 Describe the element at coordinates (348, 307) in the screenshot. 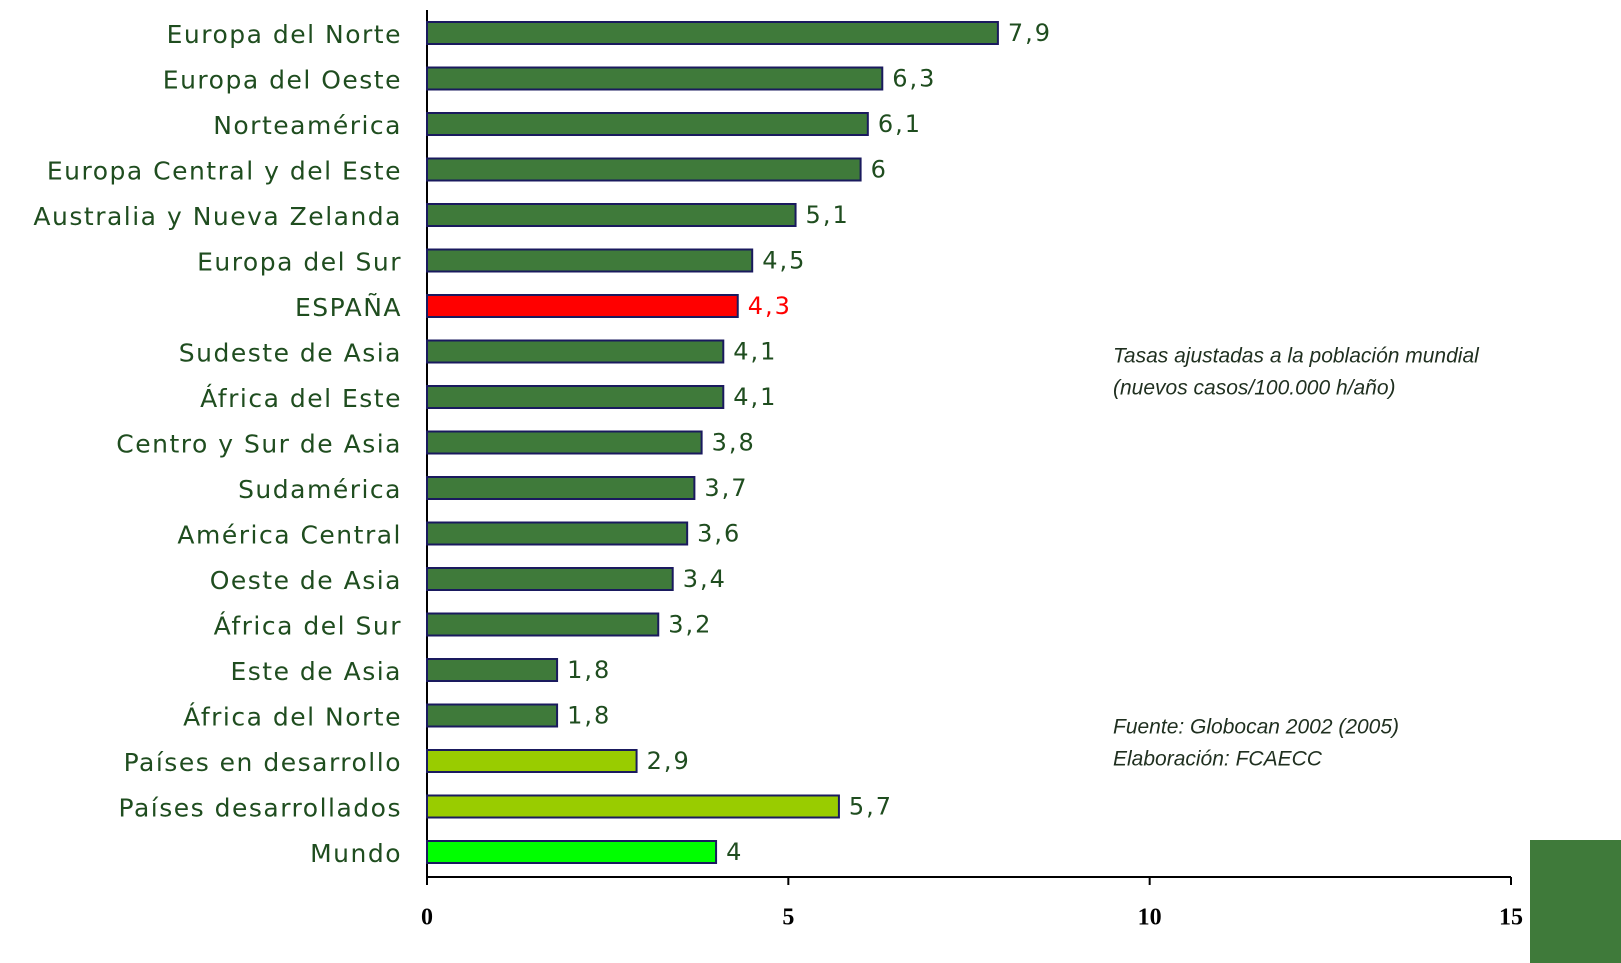

I see `category-label: ESPAÑA` at that location.